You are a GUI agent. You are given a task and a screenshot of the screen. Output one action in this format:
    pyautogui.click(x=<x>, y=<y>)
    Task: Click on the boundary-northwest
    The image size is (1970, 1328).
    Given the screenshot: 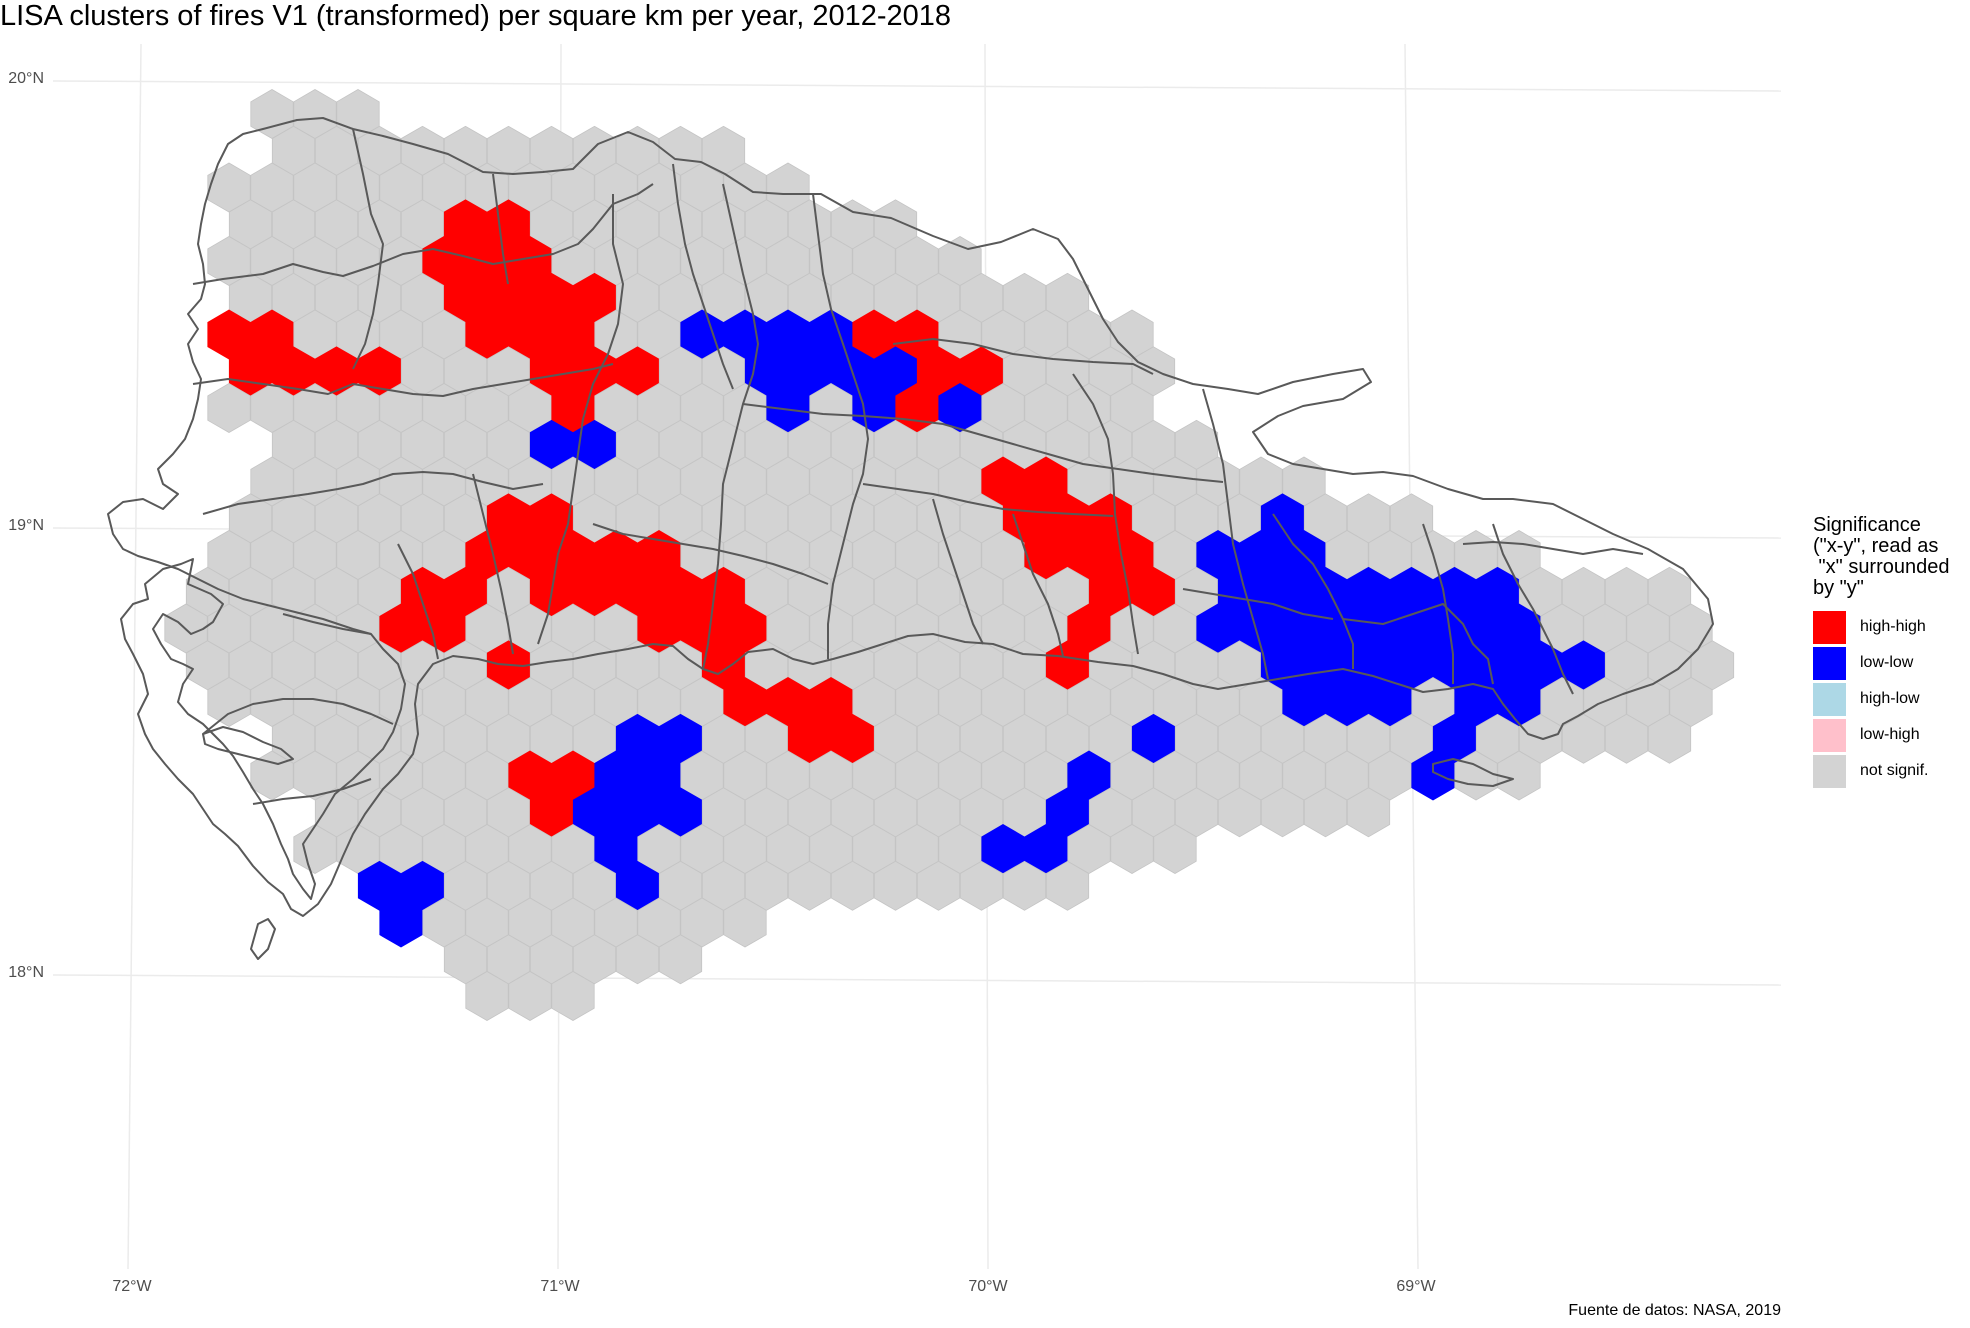 What is the action you would take?
    pyautogui.click(x=423, y=234)
    